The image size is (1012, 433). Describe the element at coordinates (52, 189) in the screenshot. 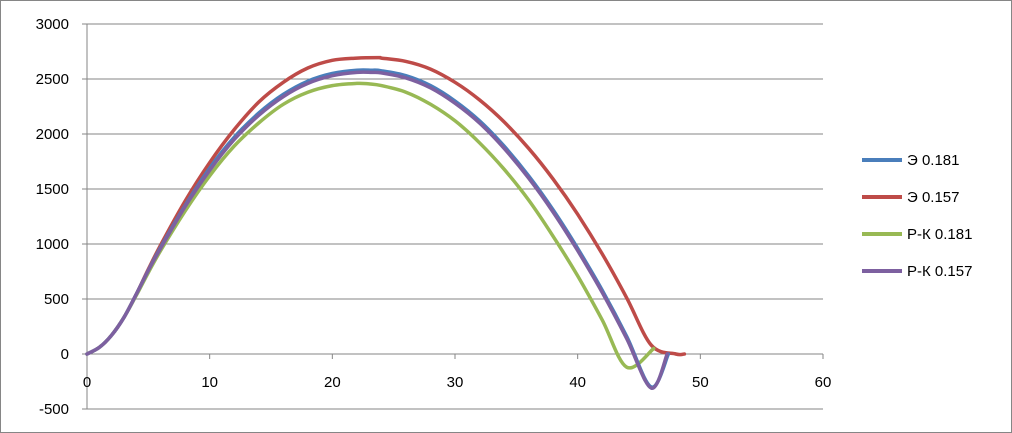

I see `y-tick-label: 1500` at that location.